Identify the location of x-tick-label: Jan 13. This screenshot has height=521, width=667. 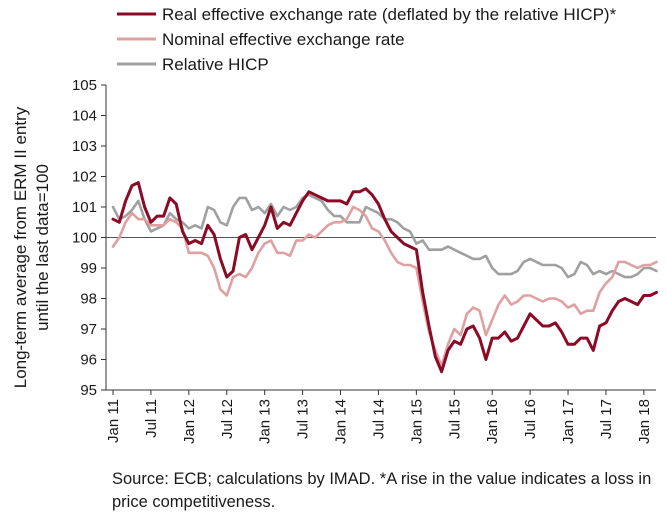
(265, 421).